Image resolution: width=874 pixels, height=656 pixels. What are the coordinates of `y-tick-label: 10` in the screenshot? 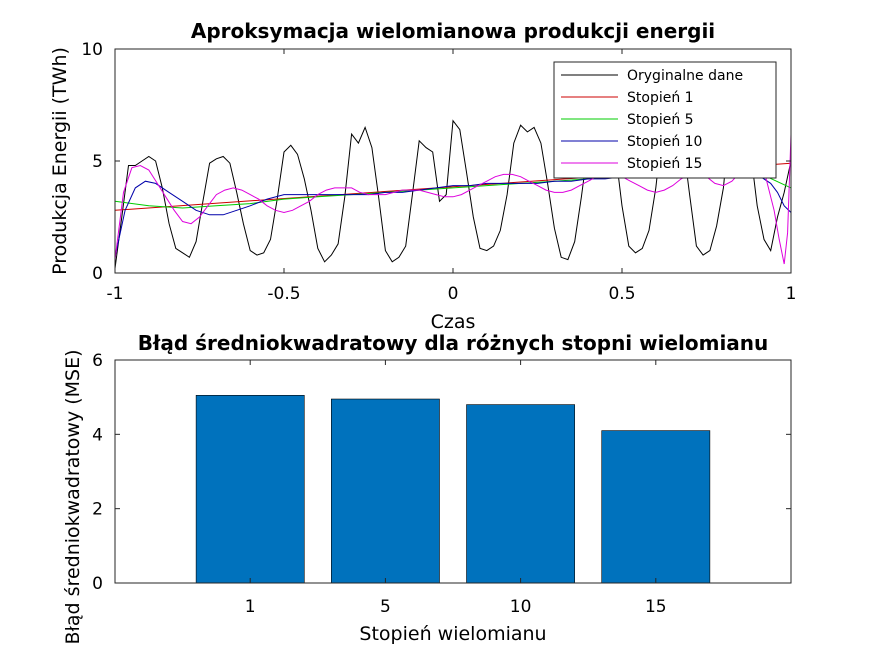 It's located at (92, 50).